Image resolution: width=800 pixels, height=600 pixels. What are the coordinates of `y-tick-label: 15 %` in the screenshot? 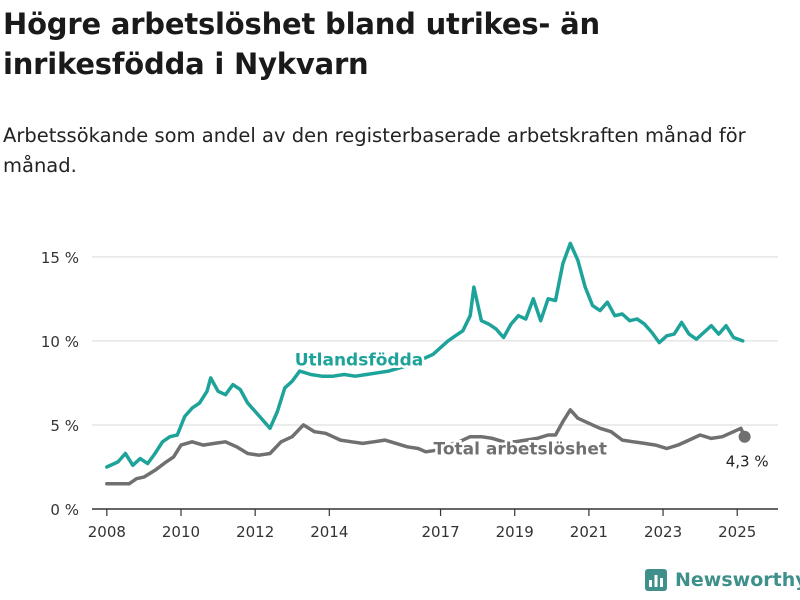 It's located at (60, 258).